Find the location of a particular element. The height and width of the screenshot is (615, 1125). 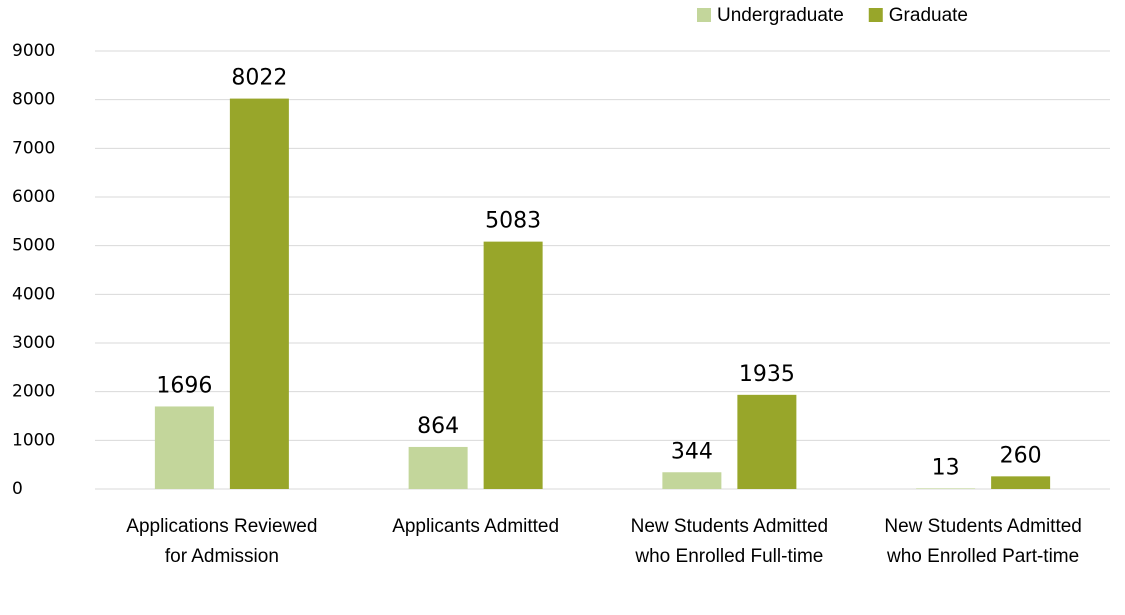

y-tick-label: 5000 is located at coordinates (33, 246).